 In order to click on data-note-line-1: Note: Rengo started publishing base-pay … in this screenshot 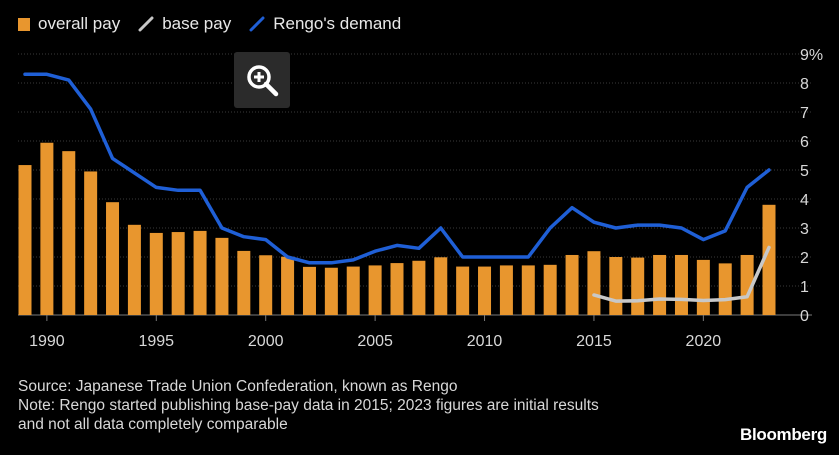, I will do `click(308, 405)`.